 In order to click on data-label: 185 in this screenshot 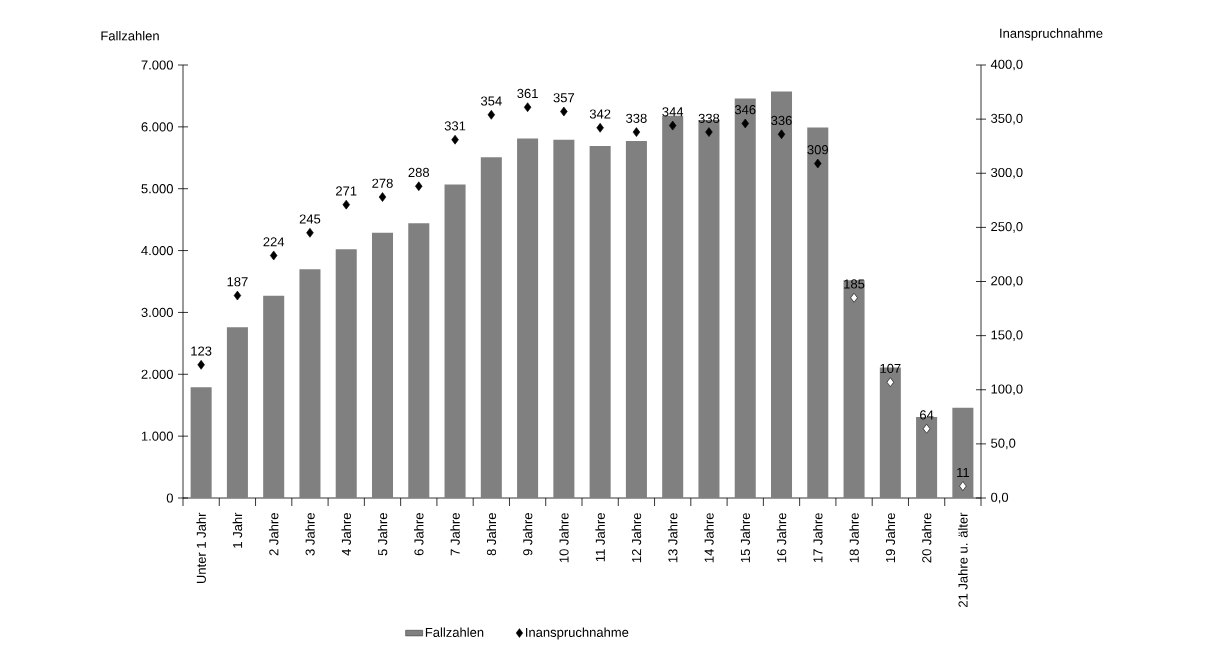, I will do `click(854, 284)`.